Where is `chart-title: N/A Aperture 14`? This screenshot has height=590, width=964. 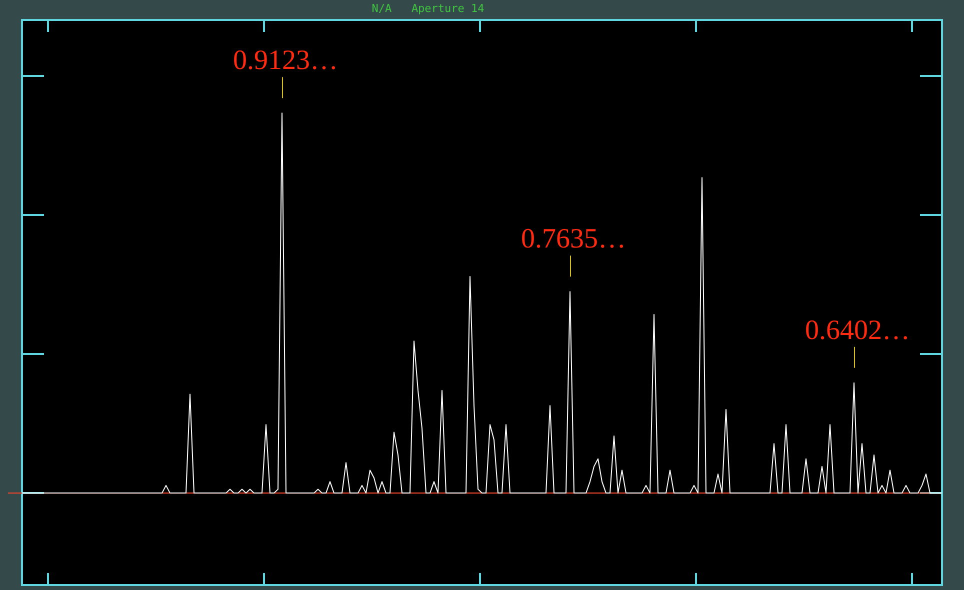
chart-title: N/A Aperture 14 is located at coordinates (428, 8).